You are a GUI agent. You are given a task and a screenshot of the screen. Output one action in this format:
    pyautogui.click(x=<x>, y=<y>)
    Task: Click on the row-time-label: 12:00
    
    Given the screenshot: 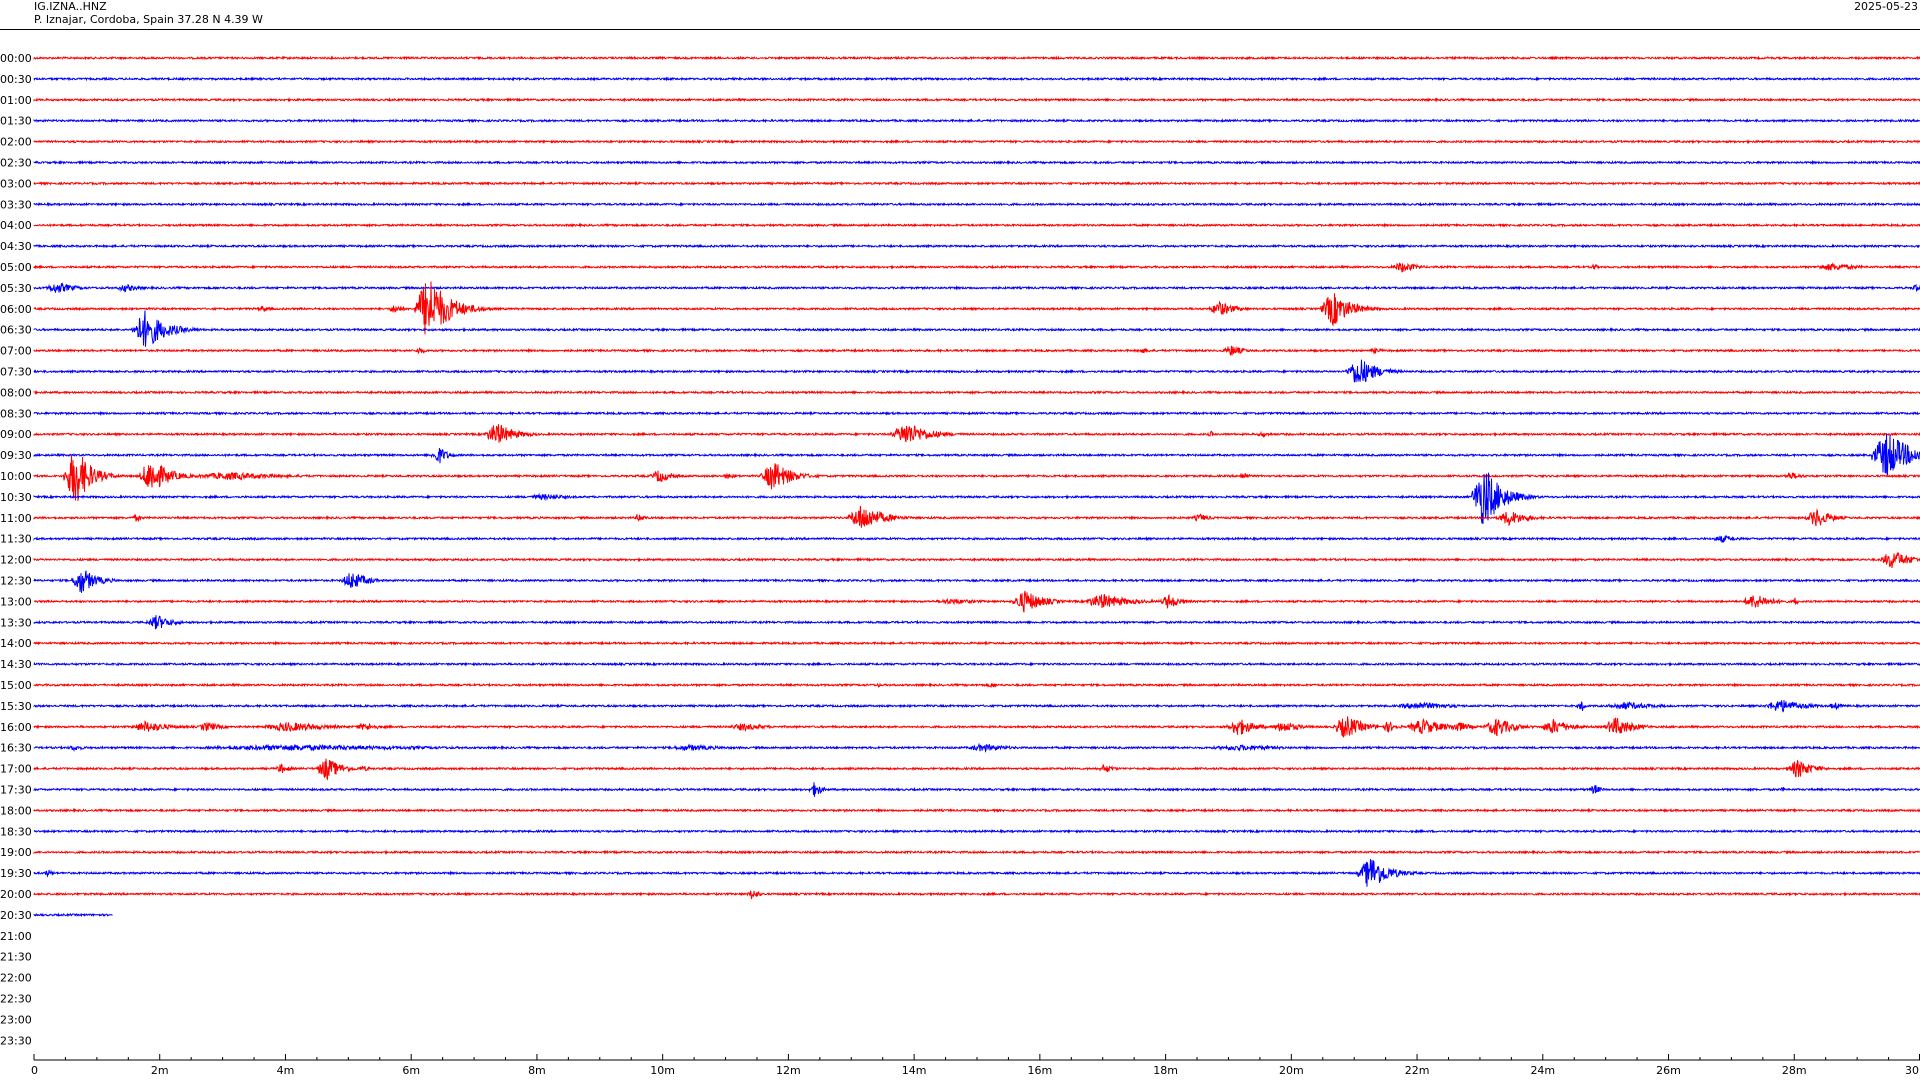 What is the action you would take?
    pyautogui.click(x=16, y=560)
    